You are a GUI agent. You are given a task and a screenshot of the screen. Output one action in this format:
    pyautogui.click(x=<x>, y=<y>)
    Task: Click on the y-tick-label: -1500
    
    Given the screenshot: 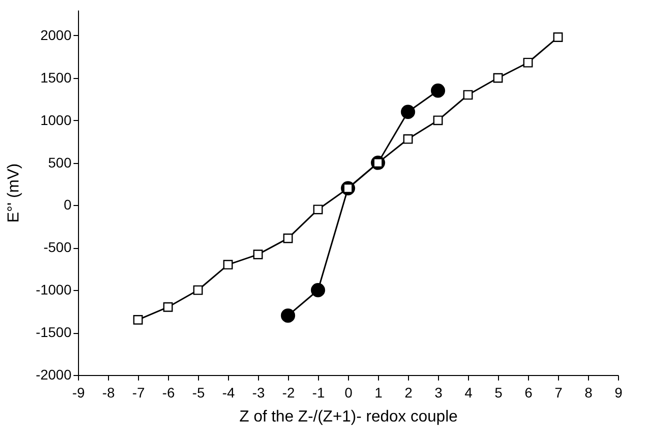 What is the action you would take?
    pyautogui.click(x=54, y=332)
    